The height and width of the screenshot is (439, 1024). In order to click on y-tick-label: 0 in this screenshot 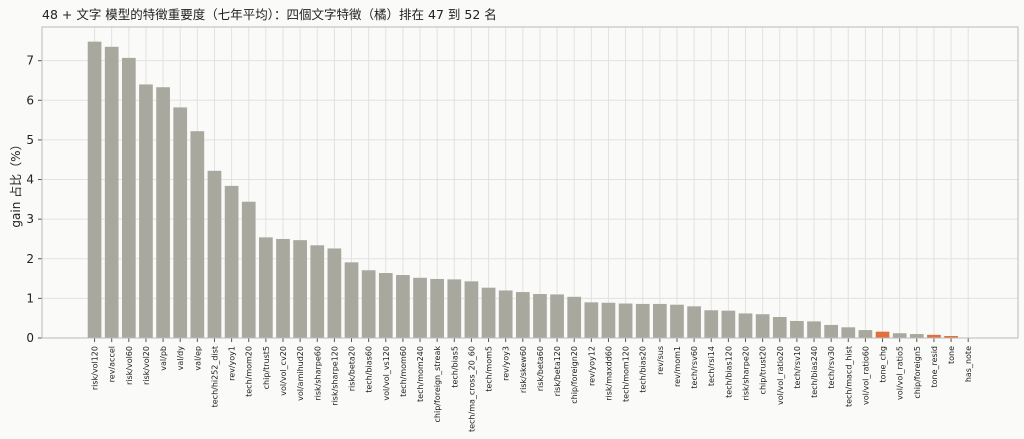, I will do `click(30, 338)`.